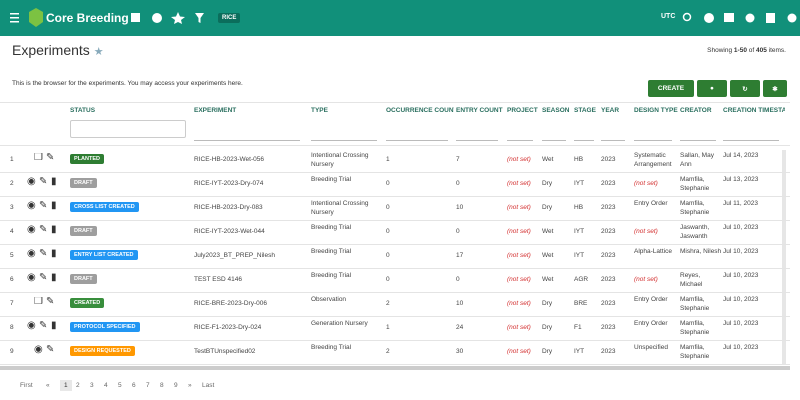 This screenshot has height=400, width=800. What do you see at coordinates (78, 385) in the screenshot?
I see `page-link: 2` at bounding box center [78, 385].